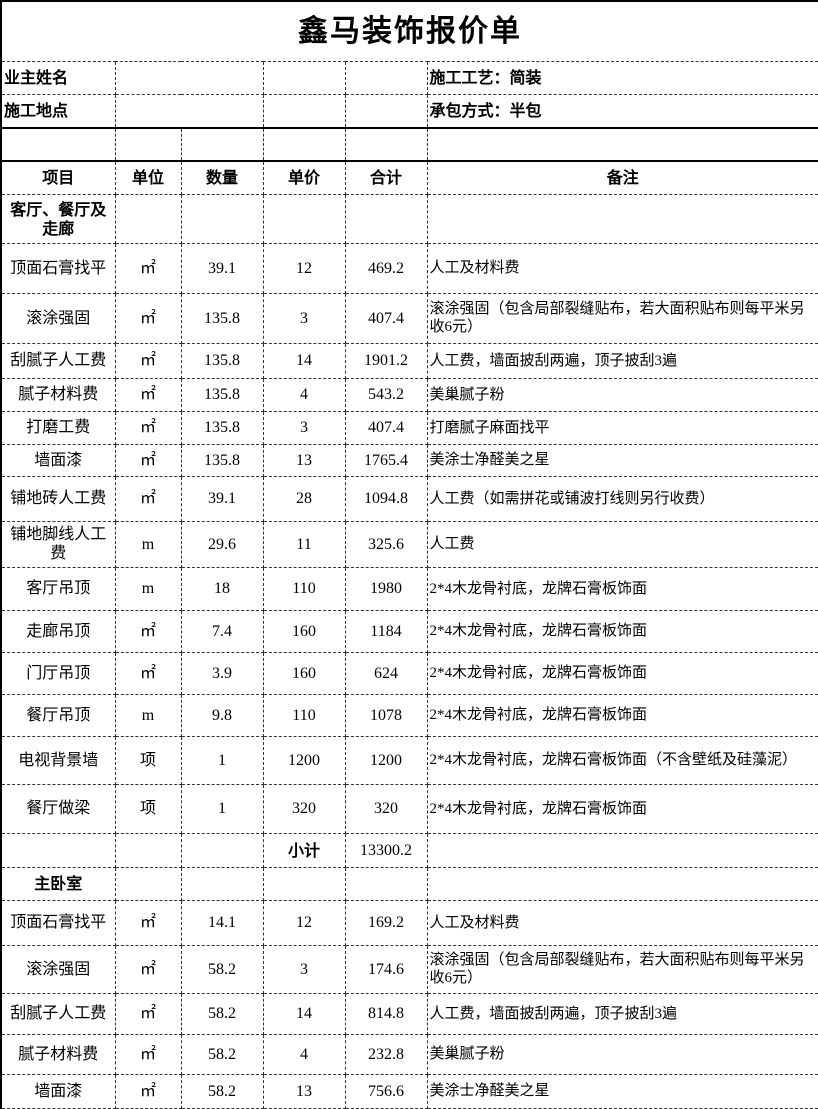 The image size is (818, 1109). What do you see at coordinates (386, 427) in the screenshot?
I see `total-cell: 407.4` at bounding box center [386, 427].